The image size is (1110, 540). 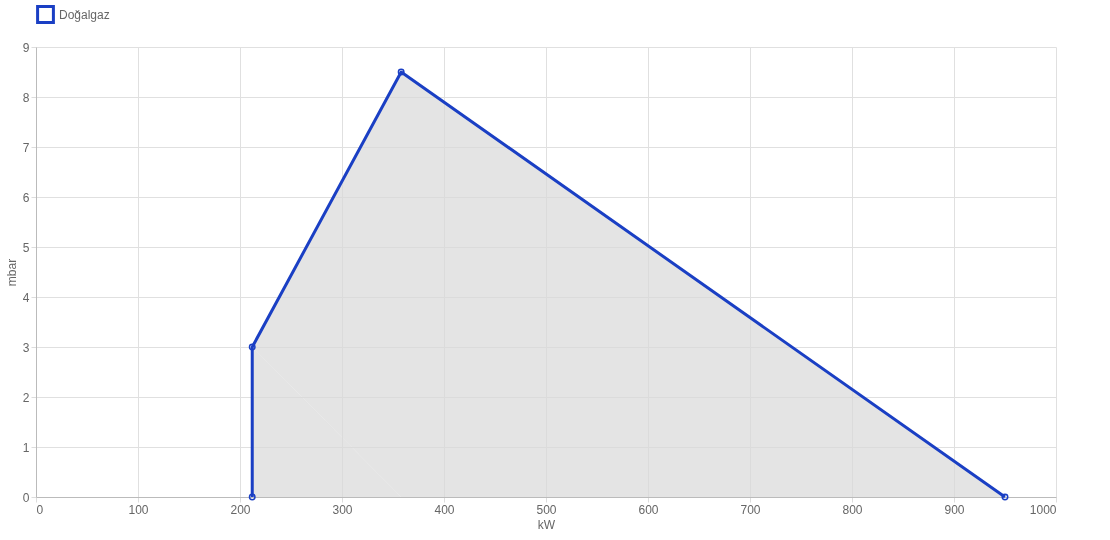 What do you see at coordinates (26, 297) in the screenshot?
I see `y-tick-label: 4` at bounding box center [26, 297].